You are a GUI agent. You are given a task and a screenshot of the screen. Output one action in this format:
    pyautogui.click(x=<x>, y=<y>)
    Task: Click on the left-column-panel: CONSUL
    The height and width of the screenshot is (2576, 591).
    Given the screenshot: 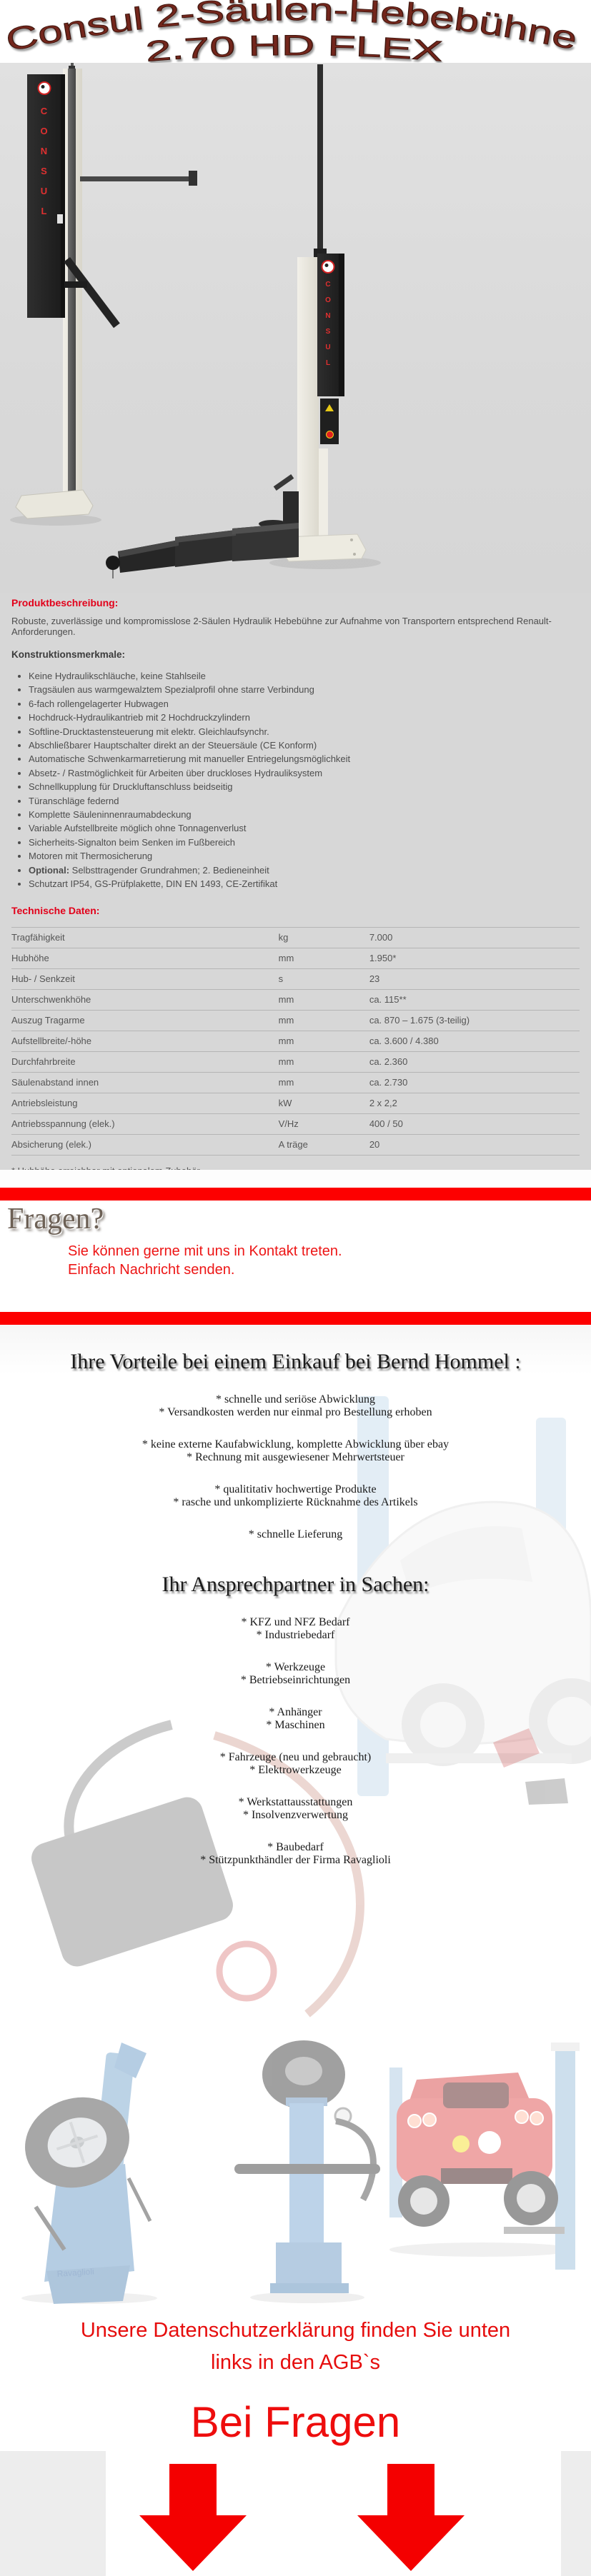 What is the action you would take?
    pyautogui.click(x=46, y=196)
    